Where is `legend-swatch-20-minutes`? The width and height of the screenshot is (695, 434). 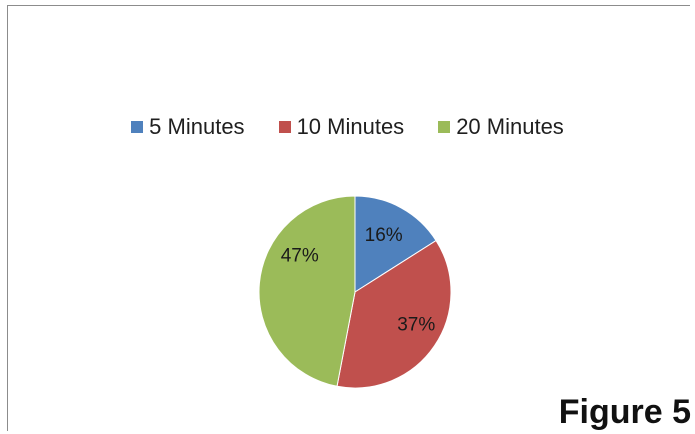
legend-swatch-20-minutes is located at coordinates (444, 127).